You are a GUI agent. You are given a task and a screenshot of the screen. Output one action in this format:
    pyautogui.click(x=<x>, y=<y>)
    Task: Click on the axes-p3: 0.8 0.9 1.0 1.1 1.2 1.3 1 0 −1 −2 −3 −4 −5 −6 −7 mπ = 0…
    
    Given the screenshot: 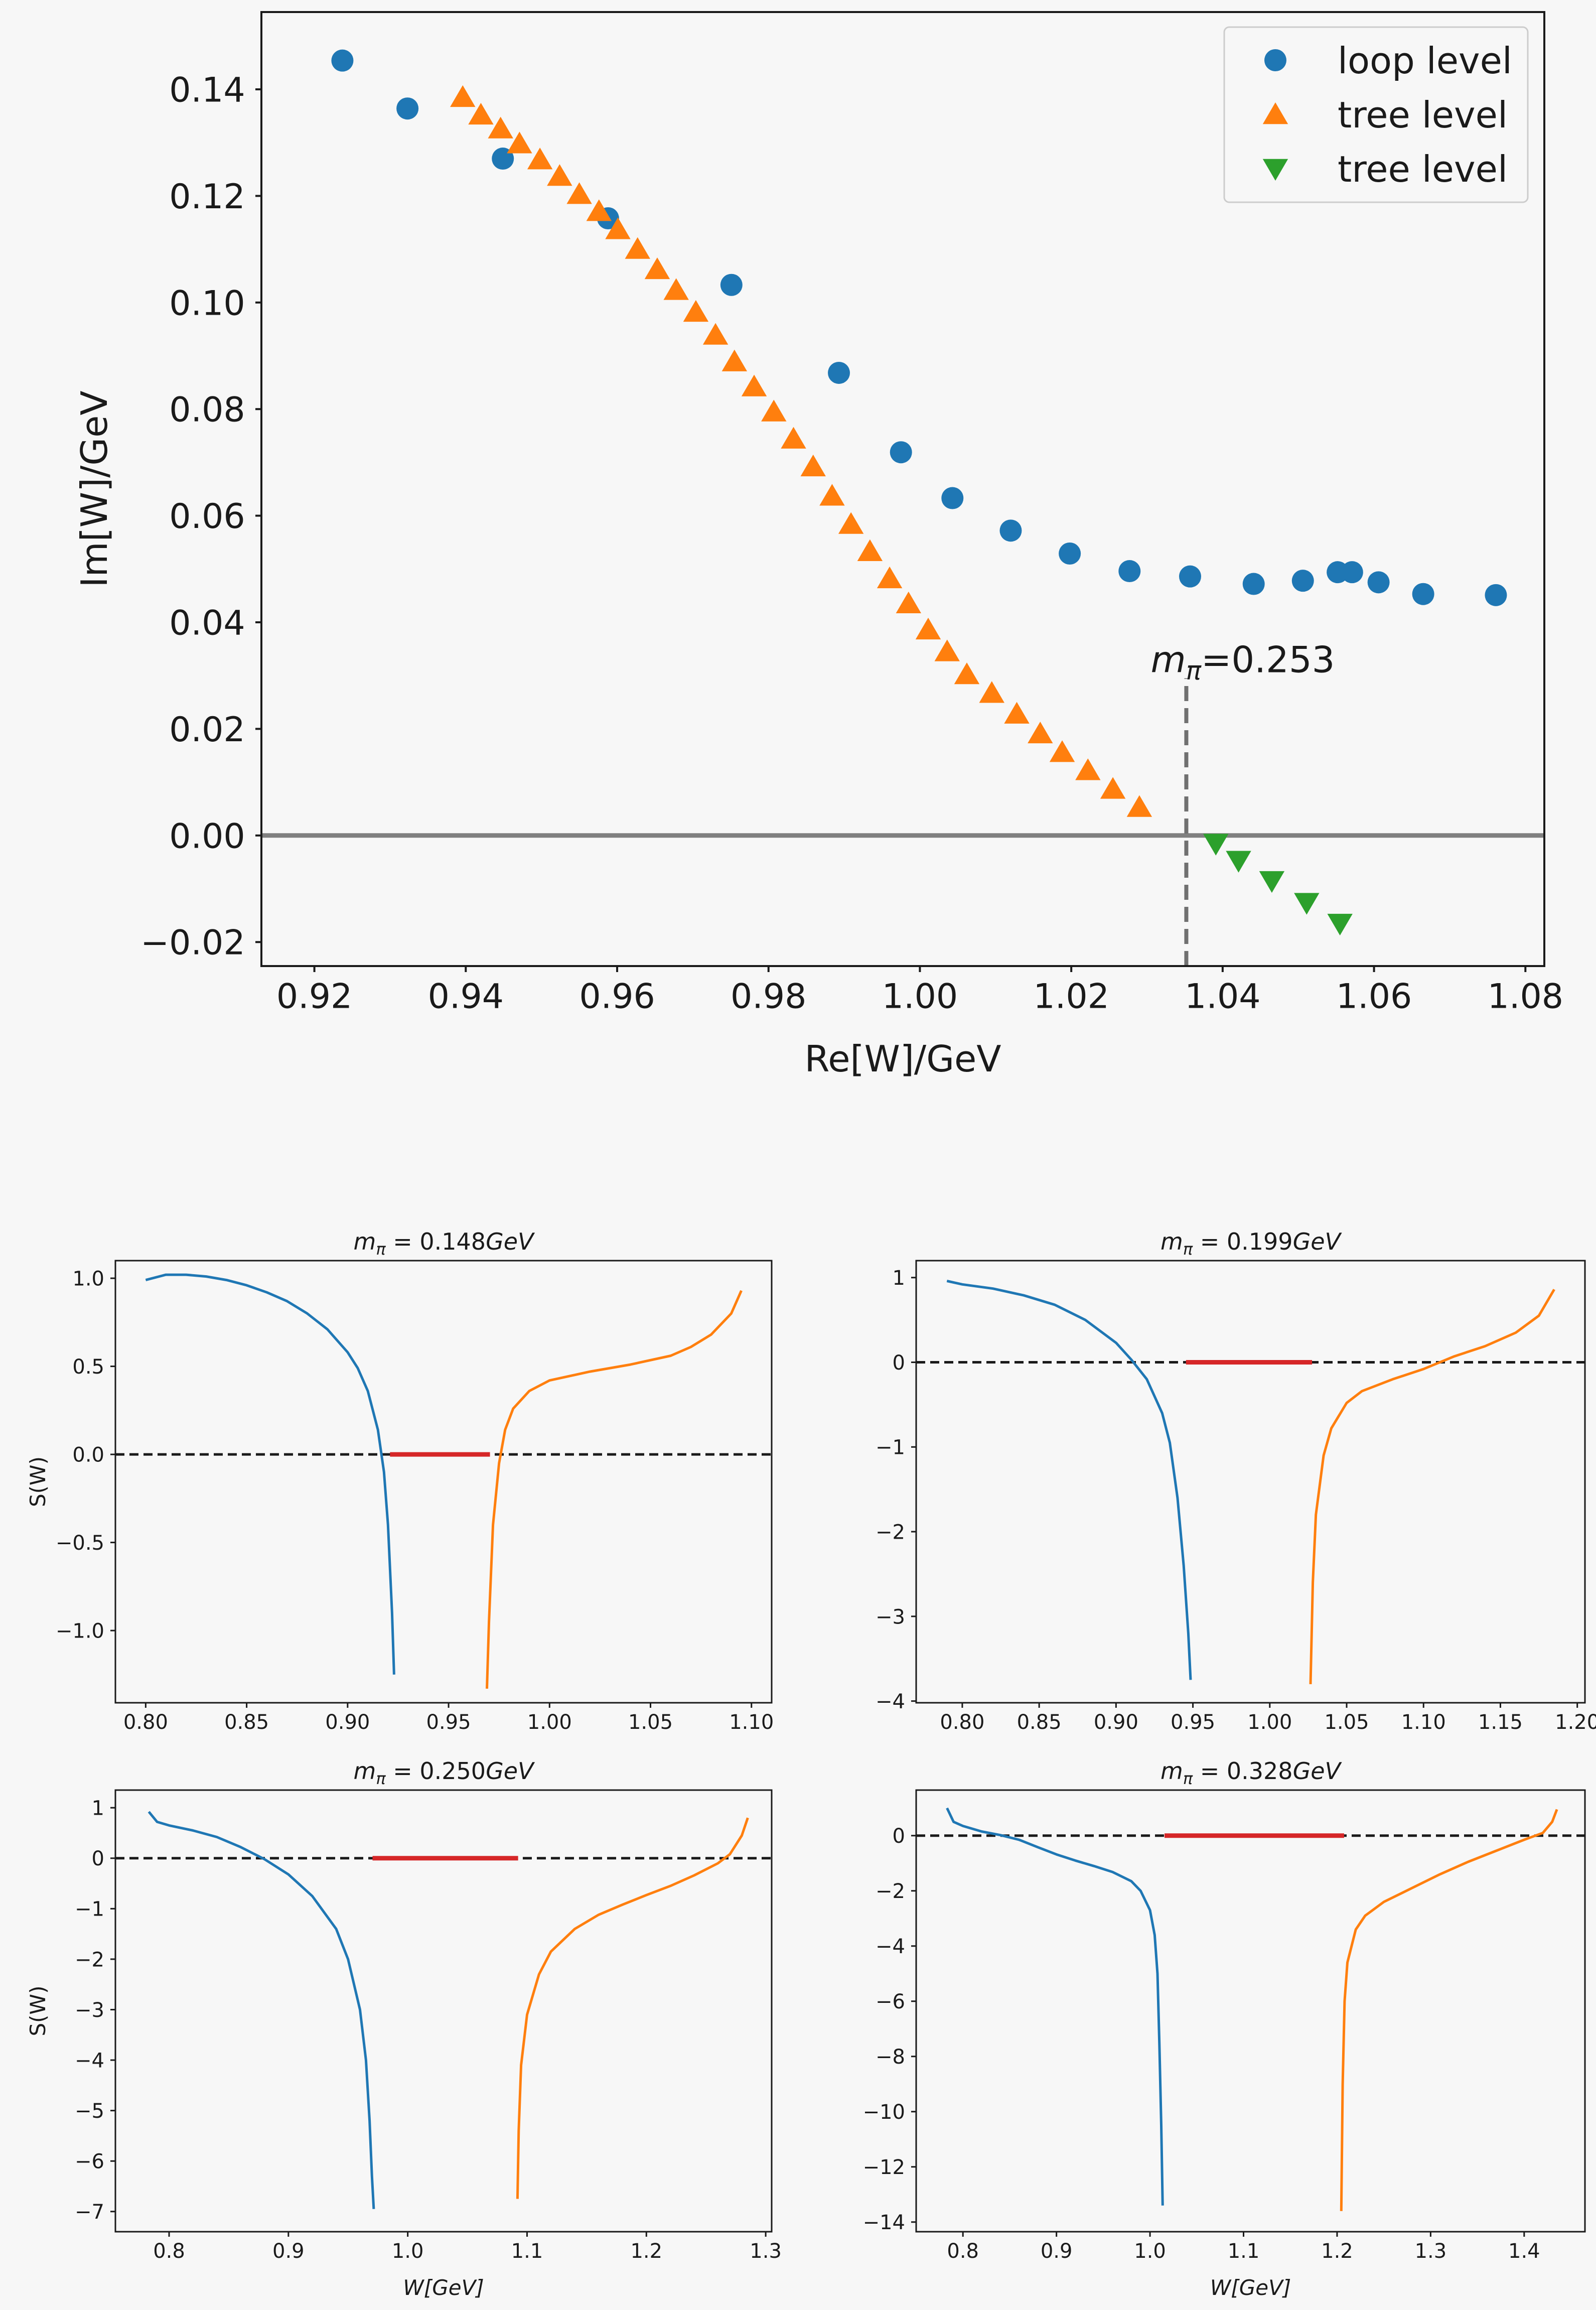 What is the action you would take?
    pyautogui.click(x=404, y=2028)
    